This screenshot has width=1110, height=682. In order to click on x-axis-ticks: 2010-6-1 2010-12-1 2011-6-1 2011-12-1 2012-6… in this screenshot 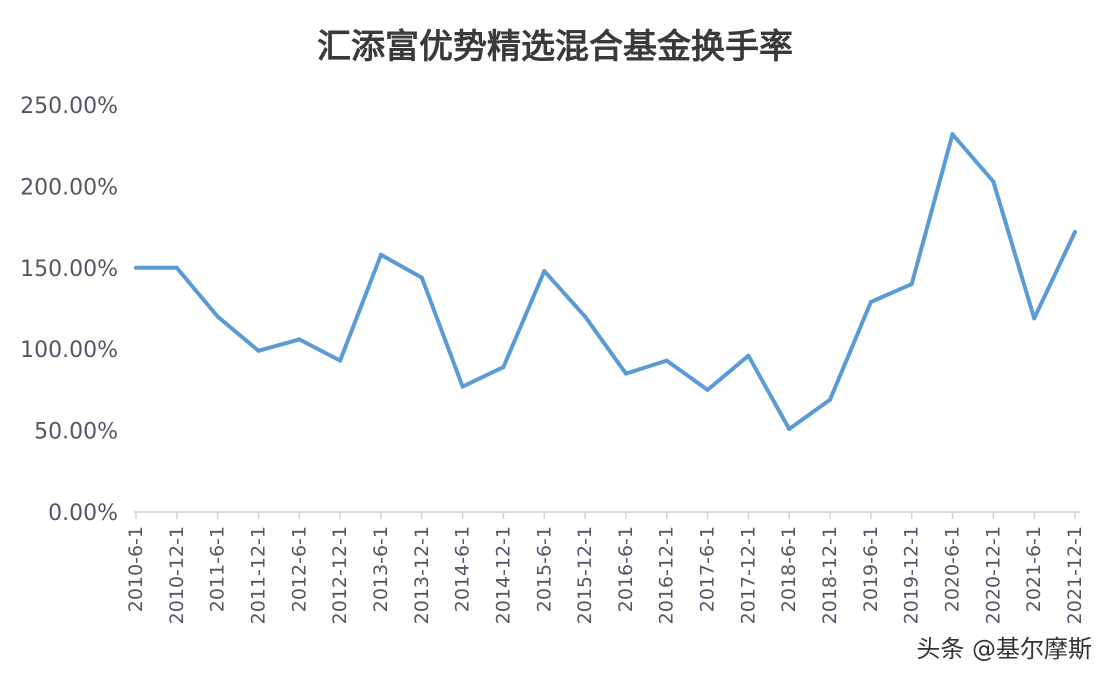, I will do `click(605, 568)`.